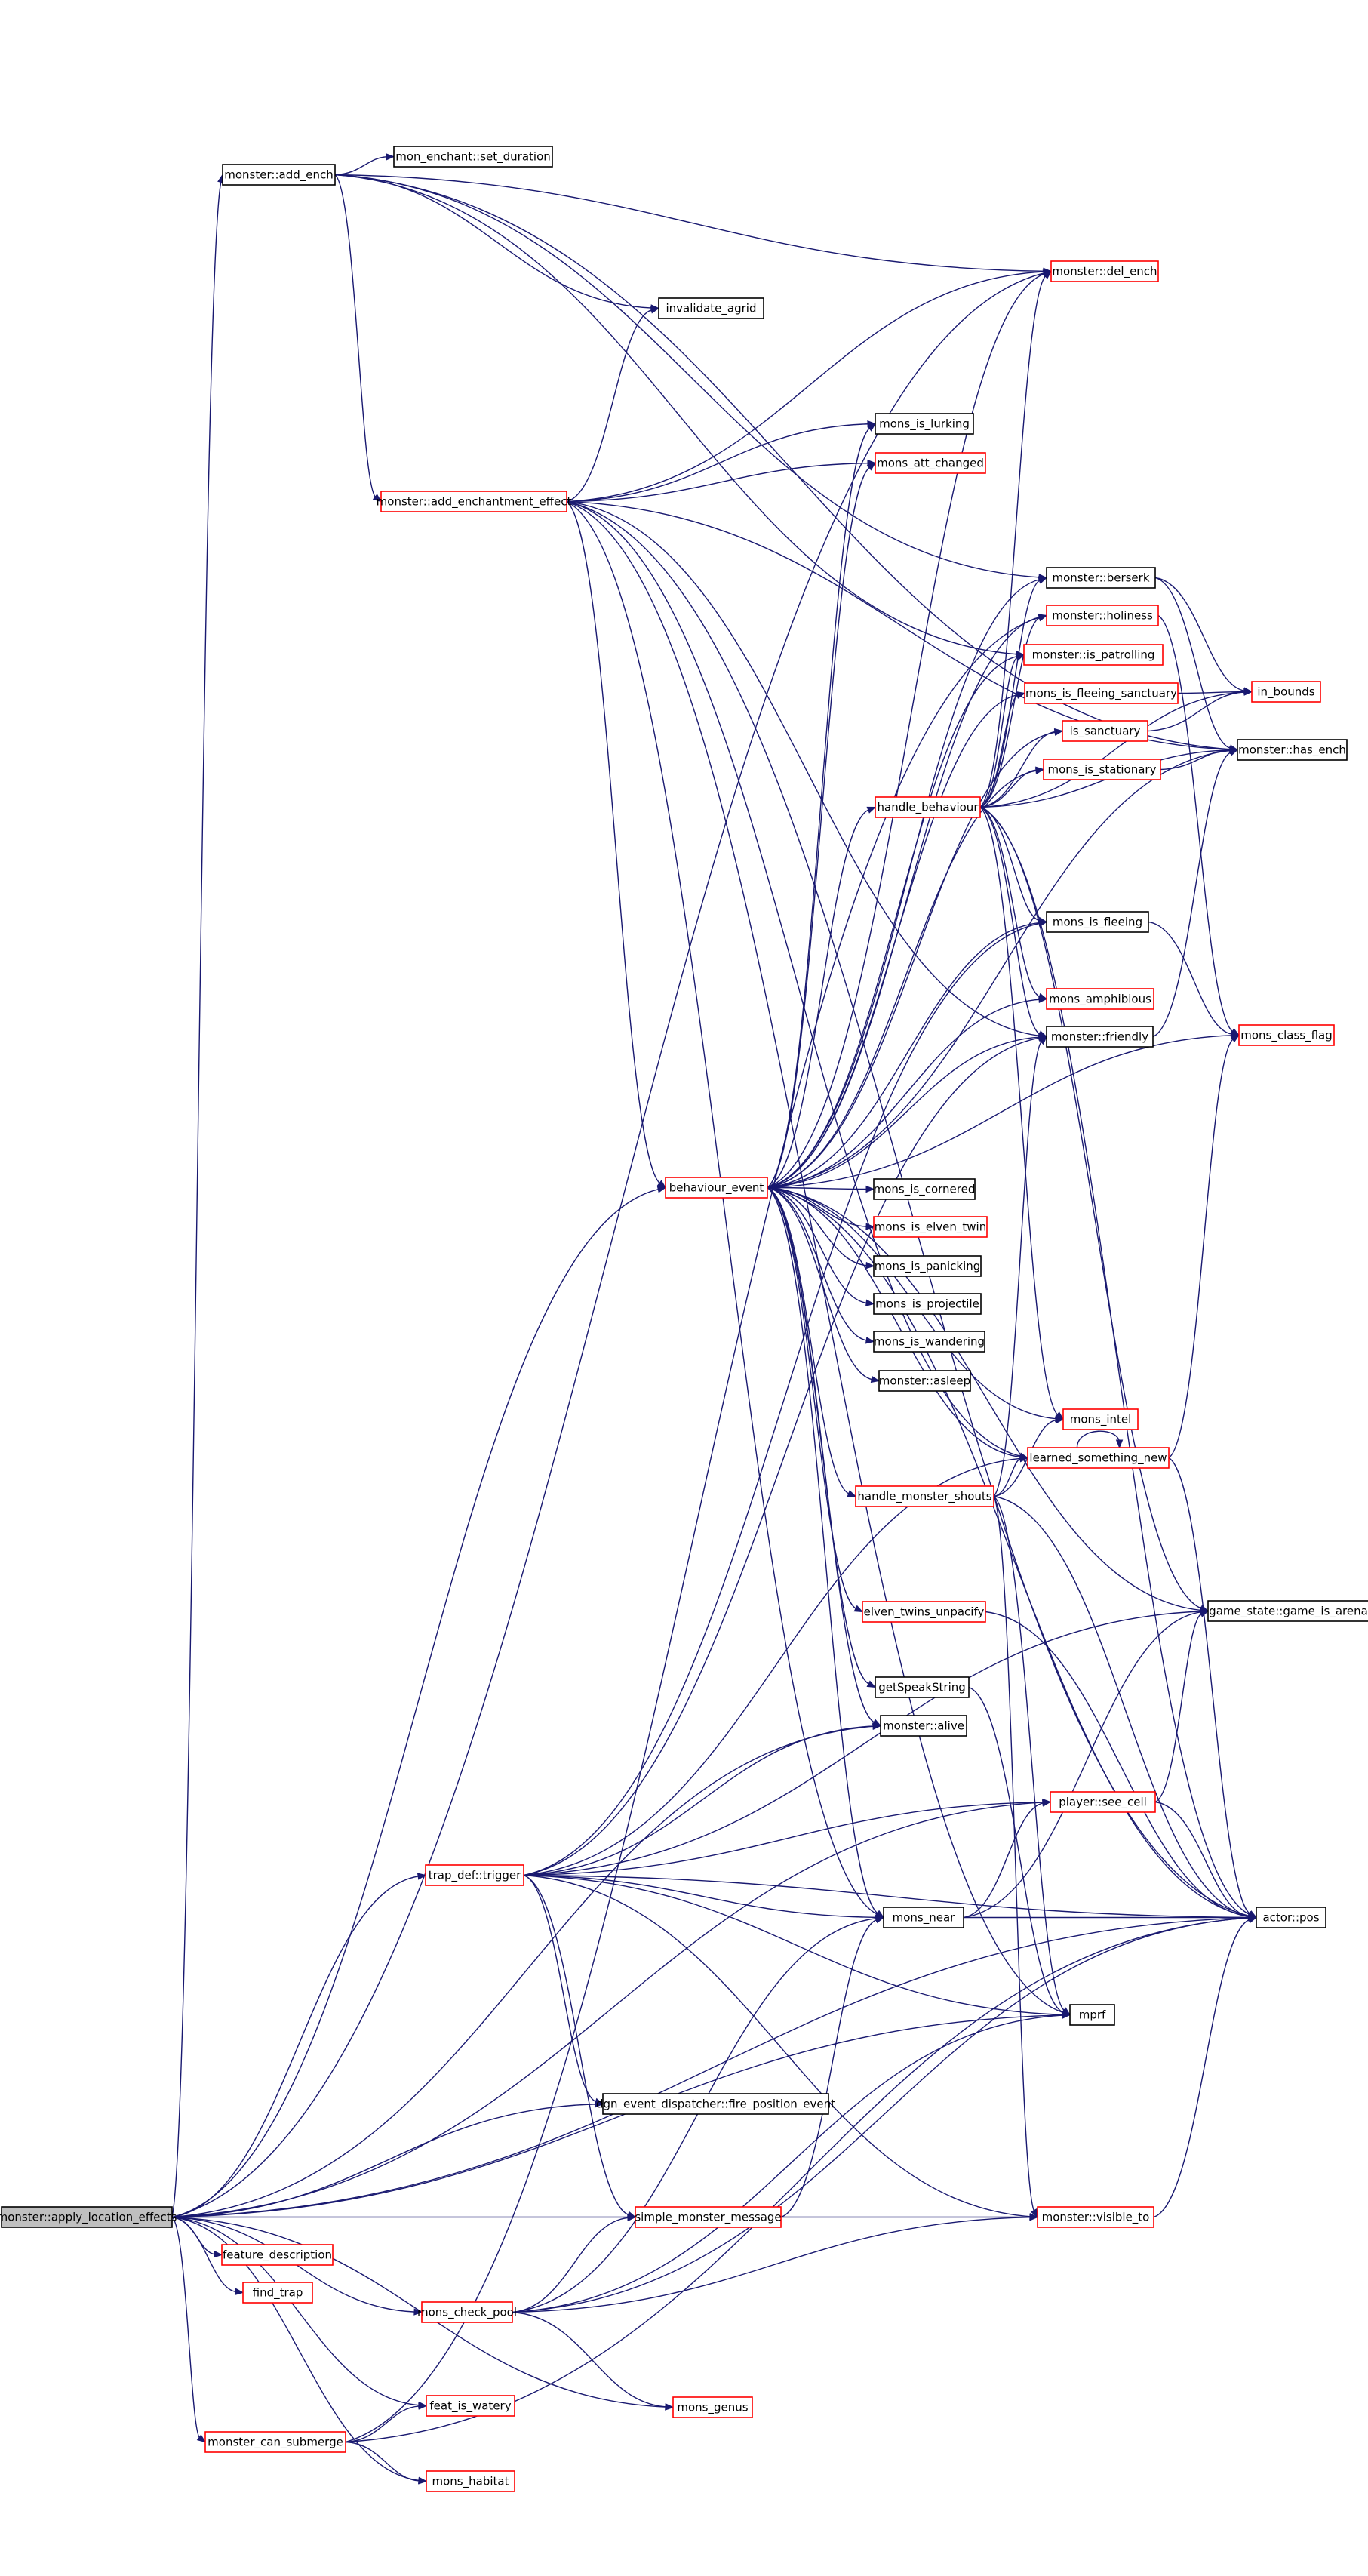 Image resolution: width=1368 pixels, height=2576 pixels. Describe the element at coordinates (1235, 1032) in the screenshot. I see `arrowhead-holiness-to-class_flag` at that location.